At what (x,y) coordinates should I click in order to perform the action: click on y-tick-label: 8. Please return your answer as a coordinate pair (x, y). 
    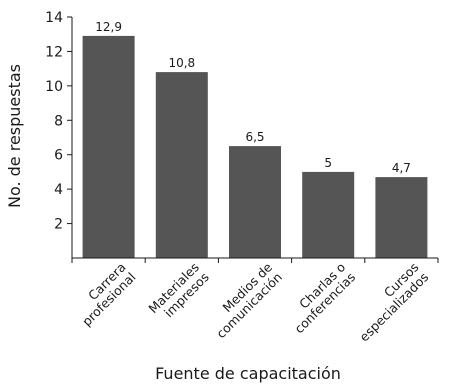
    Looking at the image, I should click on (58, 121).